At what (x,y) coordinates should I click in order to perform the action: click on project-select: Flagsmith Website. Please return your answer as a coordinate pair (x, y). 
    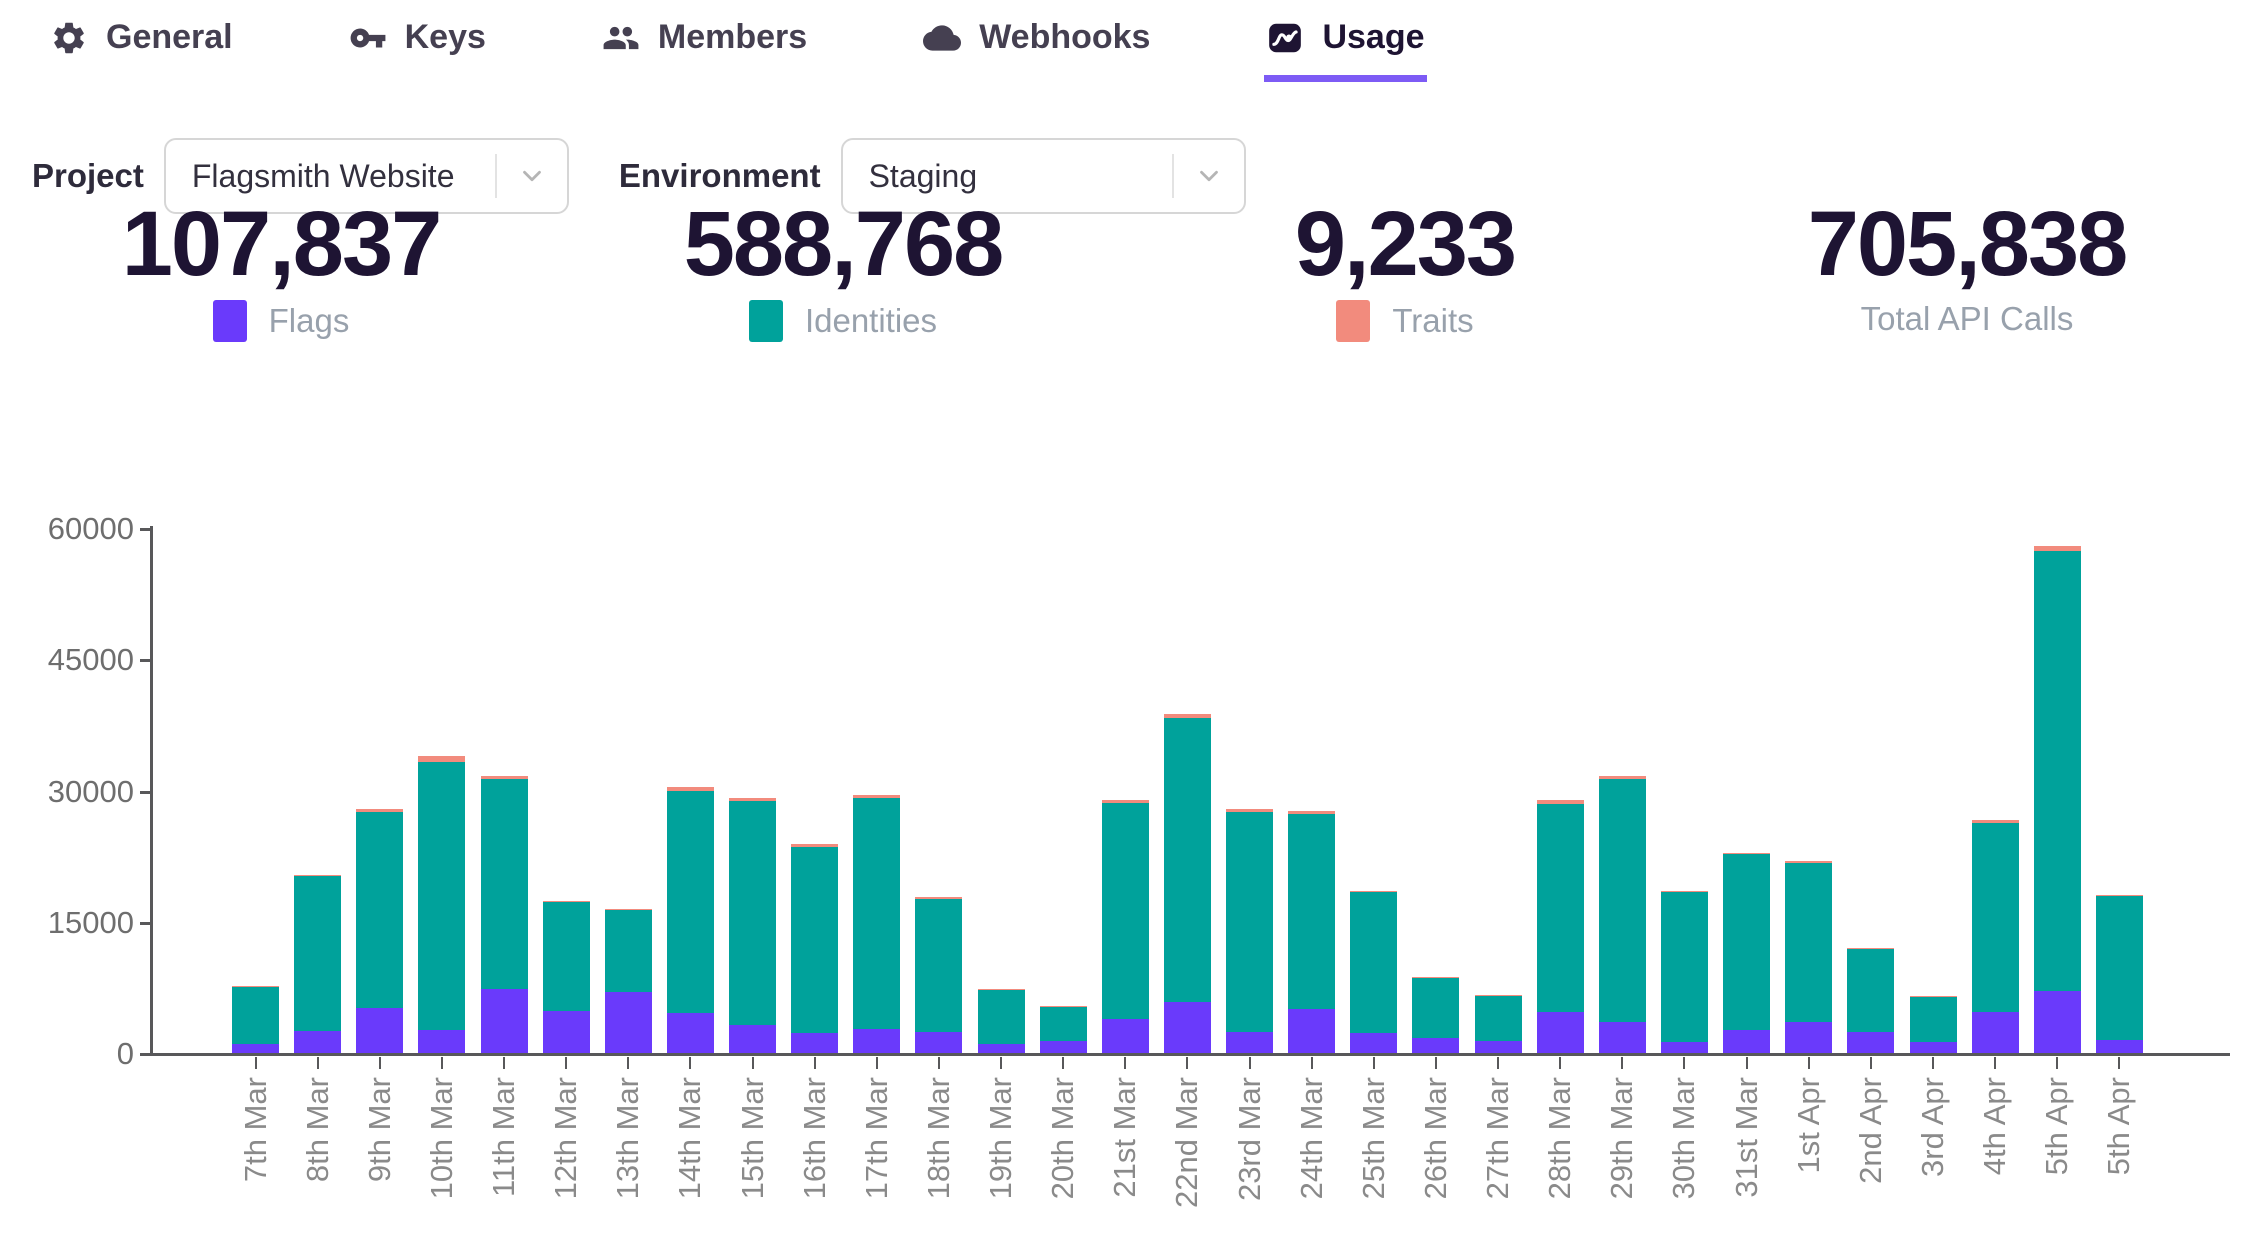
    Looking at the image, I should click on (366, 176).